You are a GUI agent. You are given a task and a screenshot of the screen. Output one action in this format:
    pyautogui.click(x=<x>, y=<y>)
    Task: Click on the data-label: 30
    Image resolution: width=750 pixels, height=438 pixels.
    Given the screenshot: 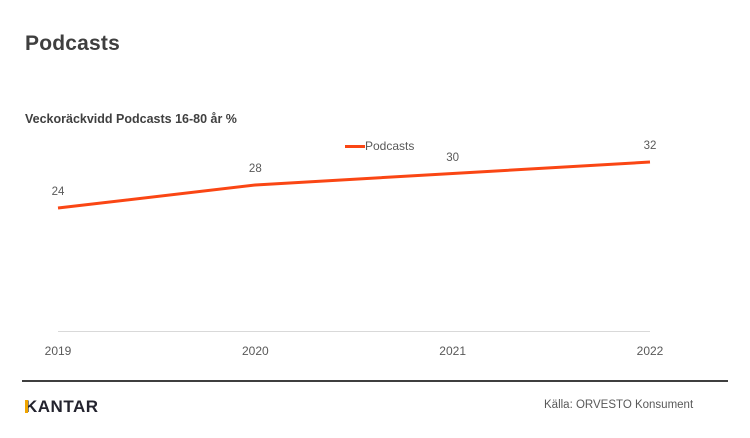 What is the action you would take?
    pyautogui.click(x=453, y=157)
    